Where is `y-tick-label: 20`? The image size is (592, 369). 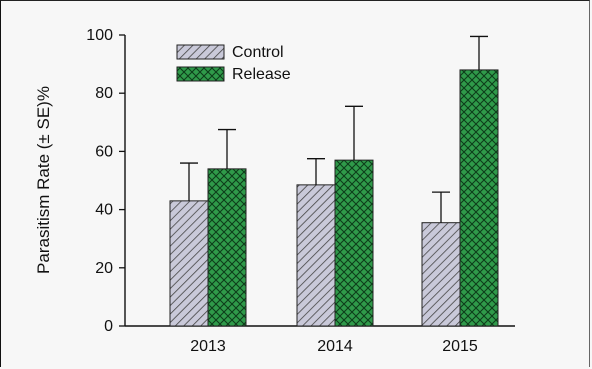 y-tick-label: 20 is located at coordinates (104, 268).